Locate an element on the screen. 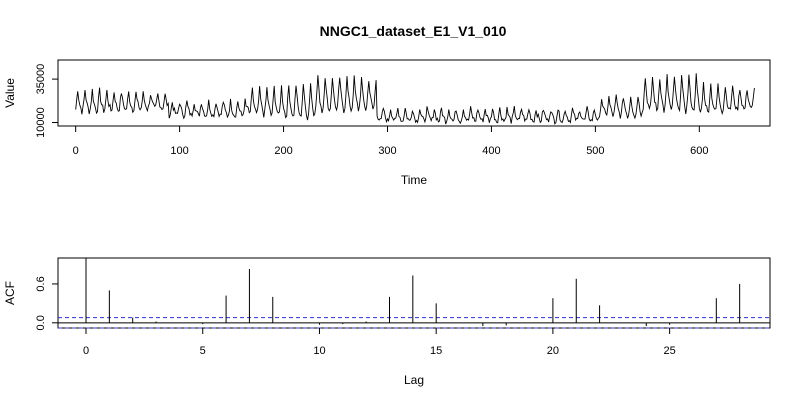 The width and height of the screenshot is (800, 400). acf-x-tick-label: 20 is located at coordinates (553, 351).